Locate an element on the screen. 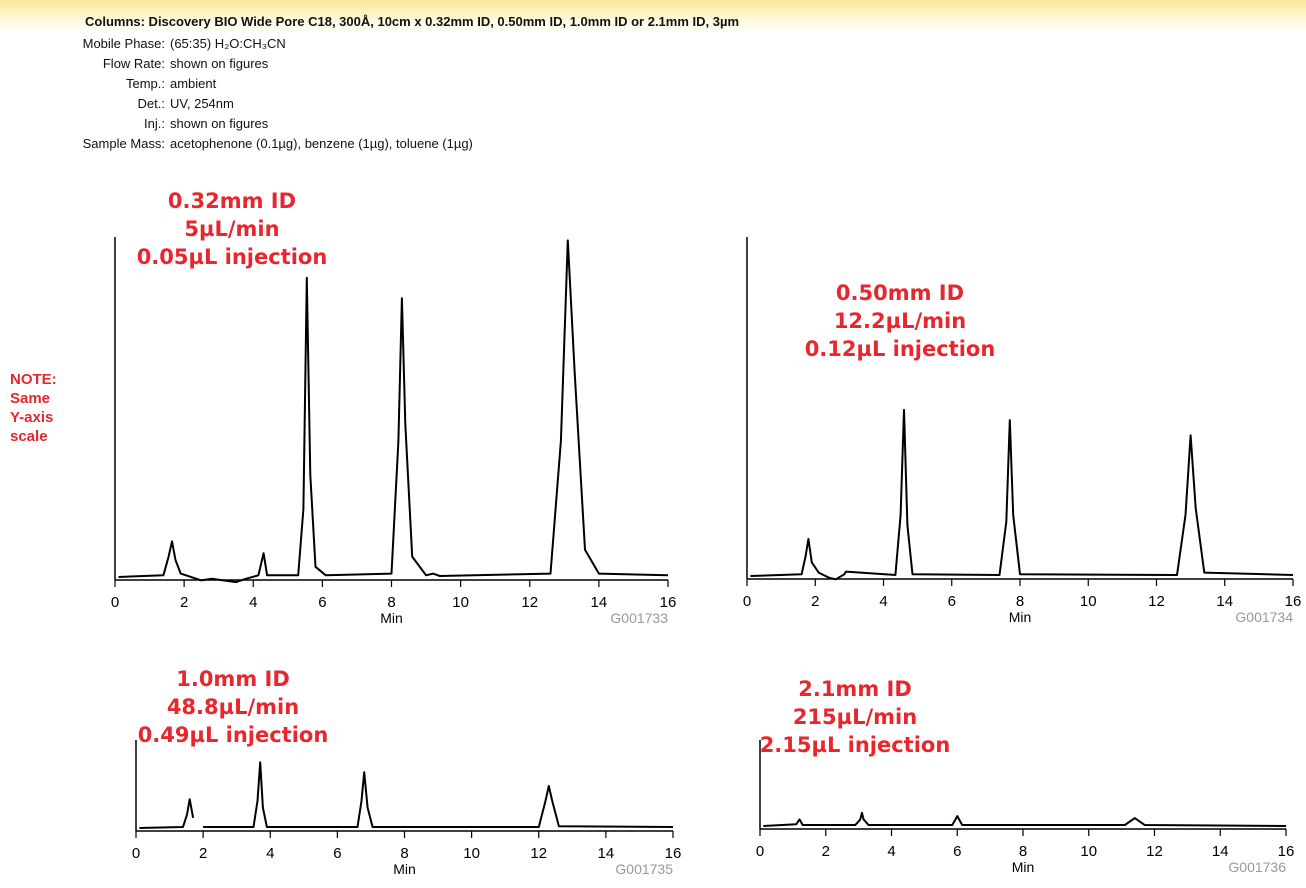 This screenshot has width=1306, height=888. condition-label: Det.: is located at coordinates (151, 103).